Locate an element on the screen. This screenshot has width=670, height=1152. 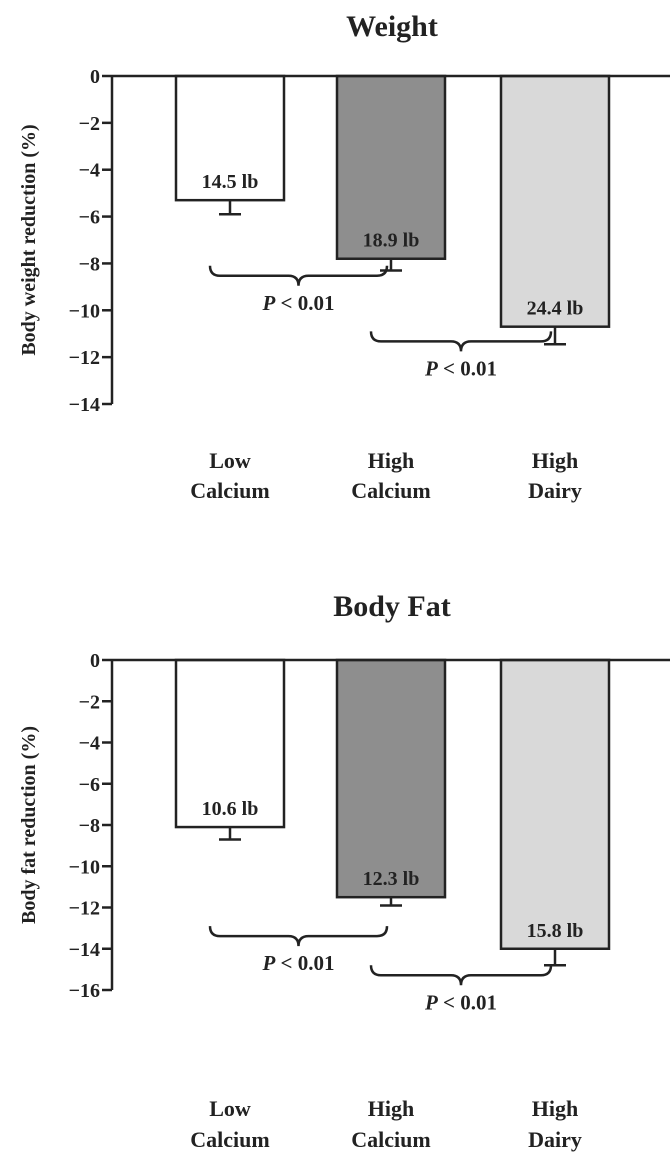
bar-value-label: 24.4 lb is located at coordinates (555, 309).